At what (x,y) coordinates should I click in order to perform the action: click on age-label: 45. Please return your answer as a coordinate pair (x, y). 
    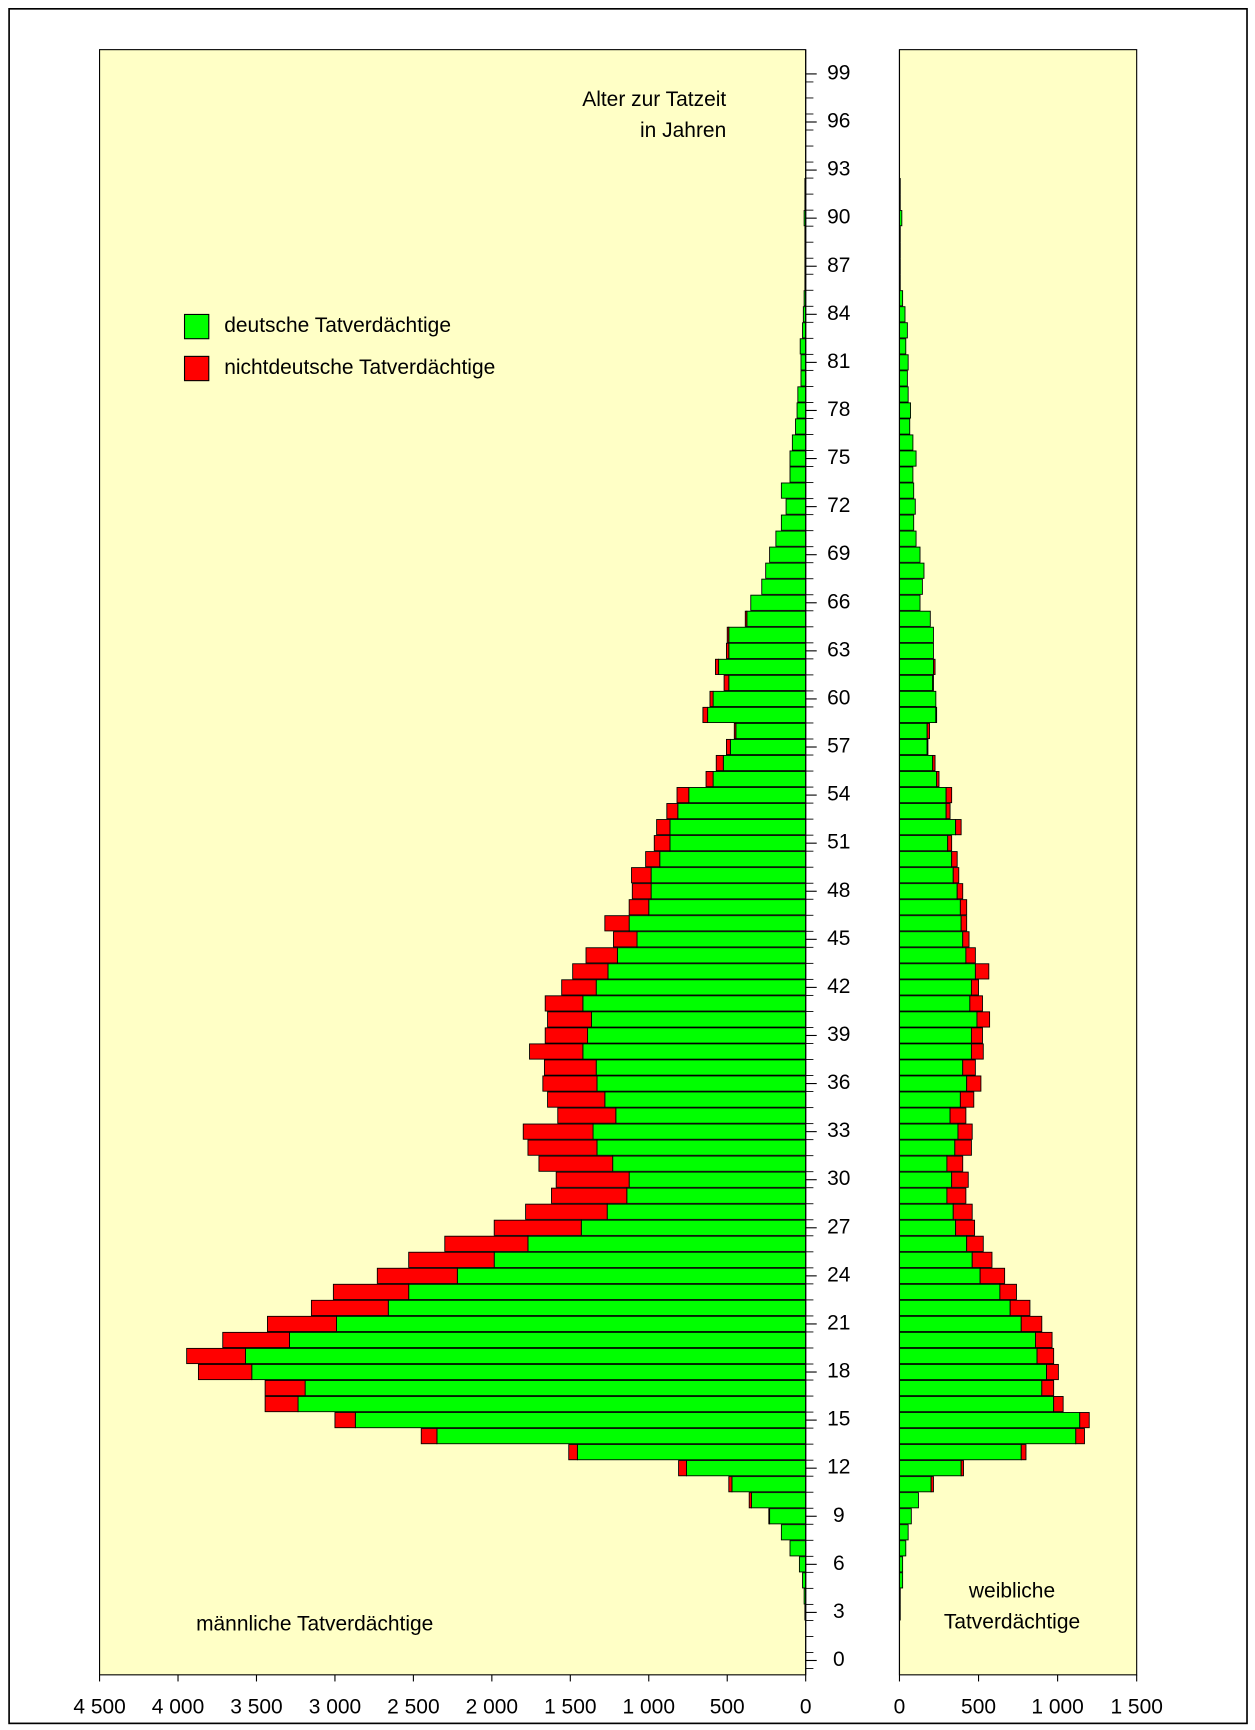
    Looking at the image, I should click on (838, 938).